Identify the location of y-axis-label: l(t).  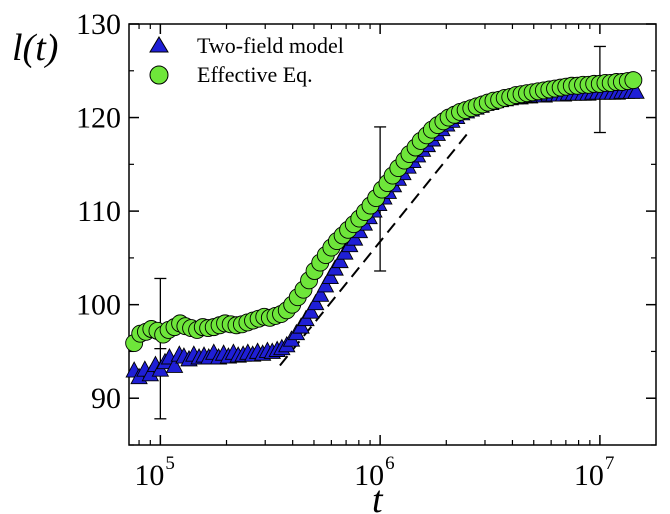
(35, 48).